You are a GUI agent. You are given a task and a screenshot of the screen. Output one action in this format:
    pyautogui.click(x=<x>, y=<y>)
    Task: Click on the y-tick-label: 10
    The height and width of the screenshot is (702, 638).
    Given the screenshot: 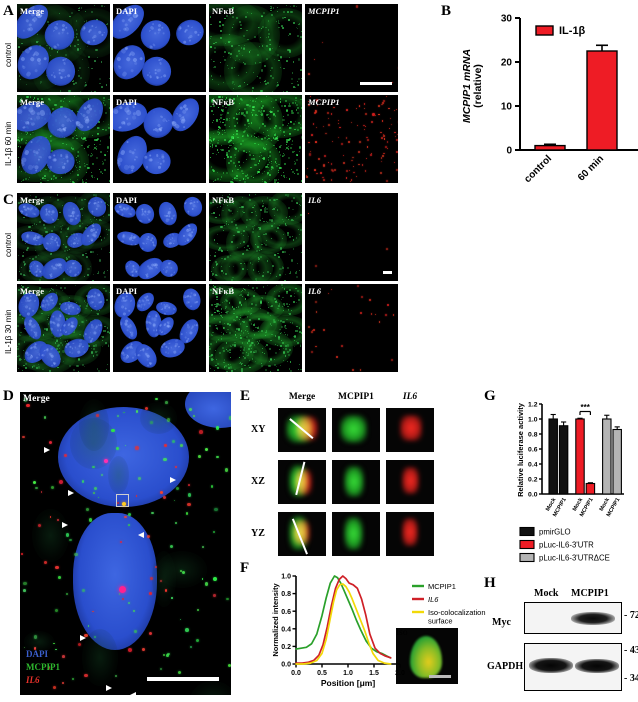 What is the action you would take?
    pyautogui.click(x=507, y=107)
    